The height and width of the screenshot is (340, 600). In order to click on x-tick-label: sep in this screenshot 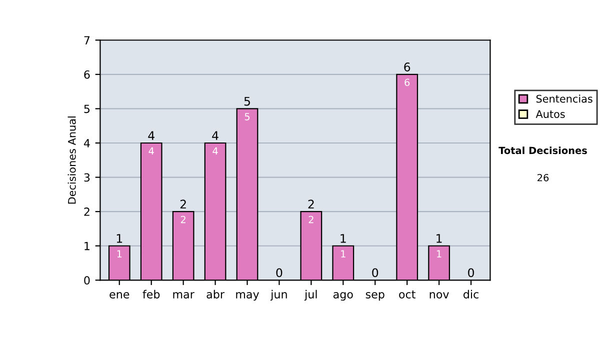, I will do `click(375, 296)`.